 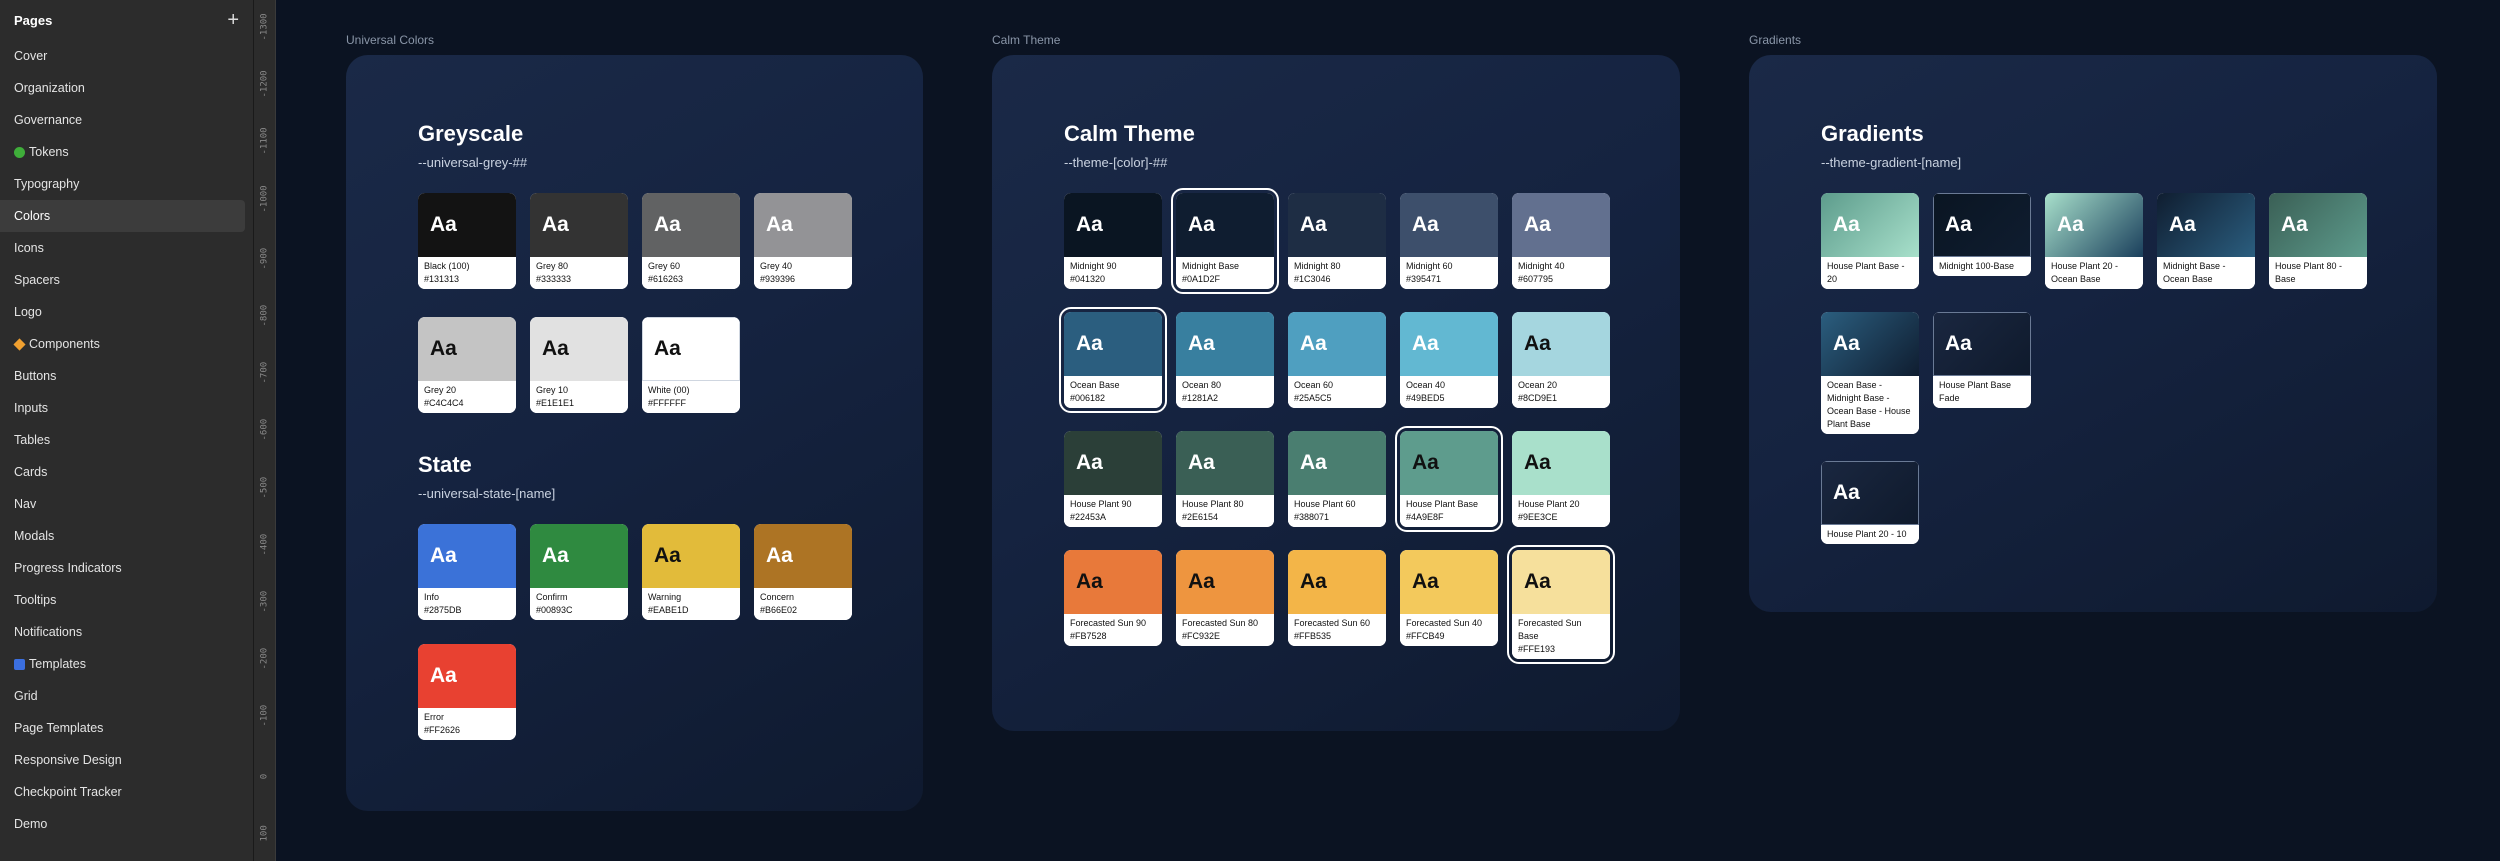 I want to click on page-item-colors: Colors, so click(x=122, y=216).